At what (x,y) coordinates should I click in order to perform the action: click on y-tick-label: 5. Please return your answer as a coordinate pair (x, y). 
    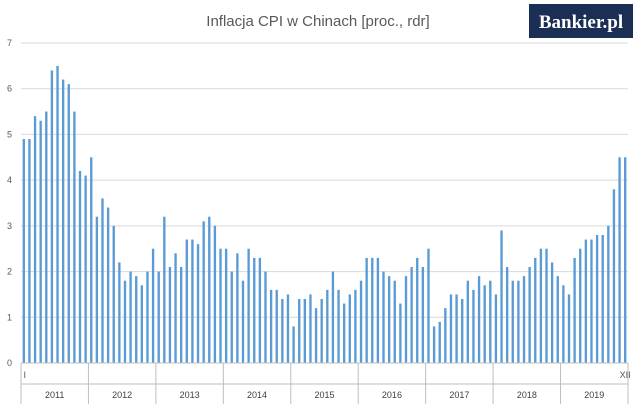
    Looking at the image, I should click on (9, 134).